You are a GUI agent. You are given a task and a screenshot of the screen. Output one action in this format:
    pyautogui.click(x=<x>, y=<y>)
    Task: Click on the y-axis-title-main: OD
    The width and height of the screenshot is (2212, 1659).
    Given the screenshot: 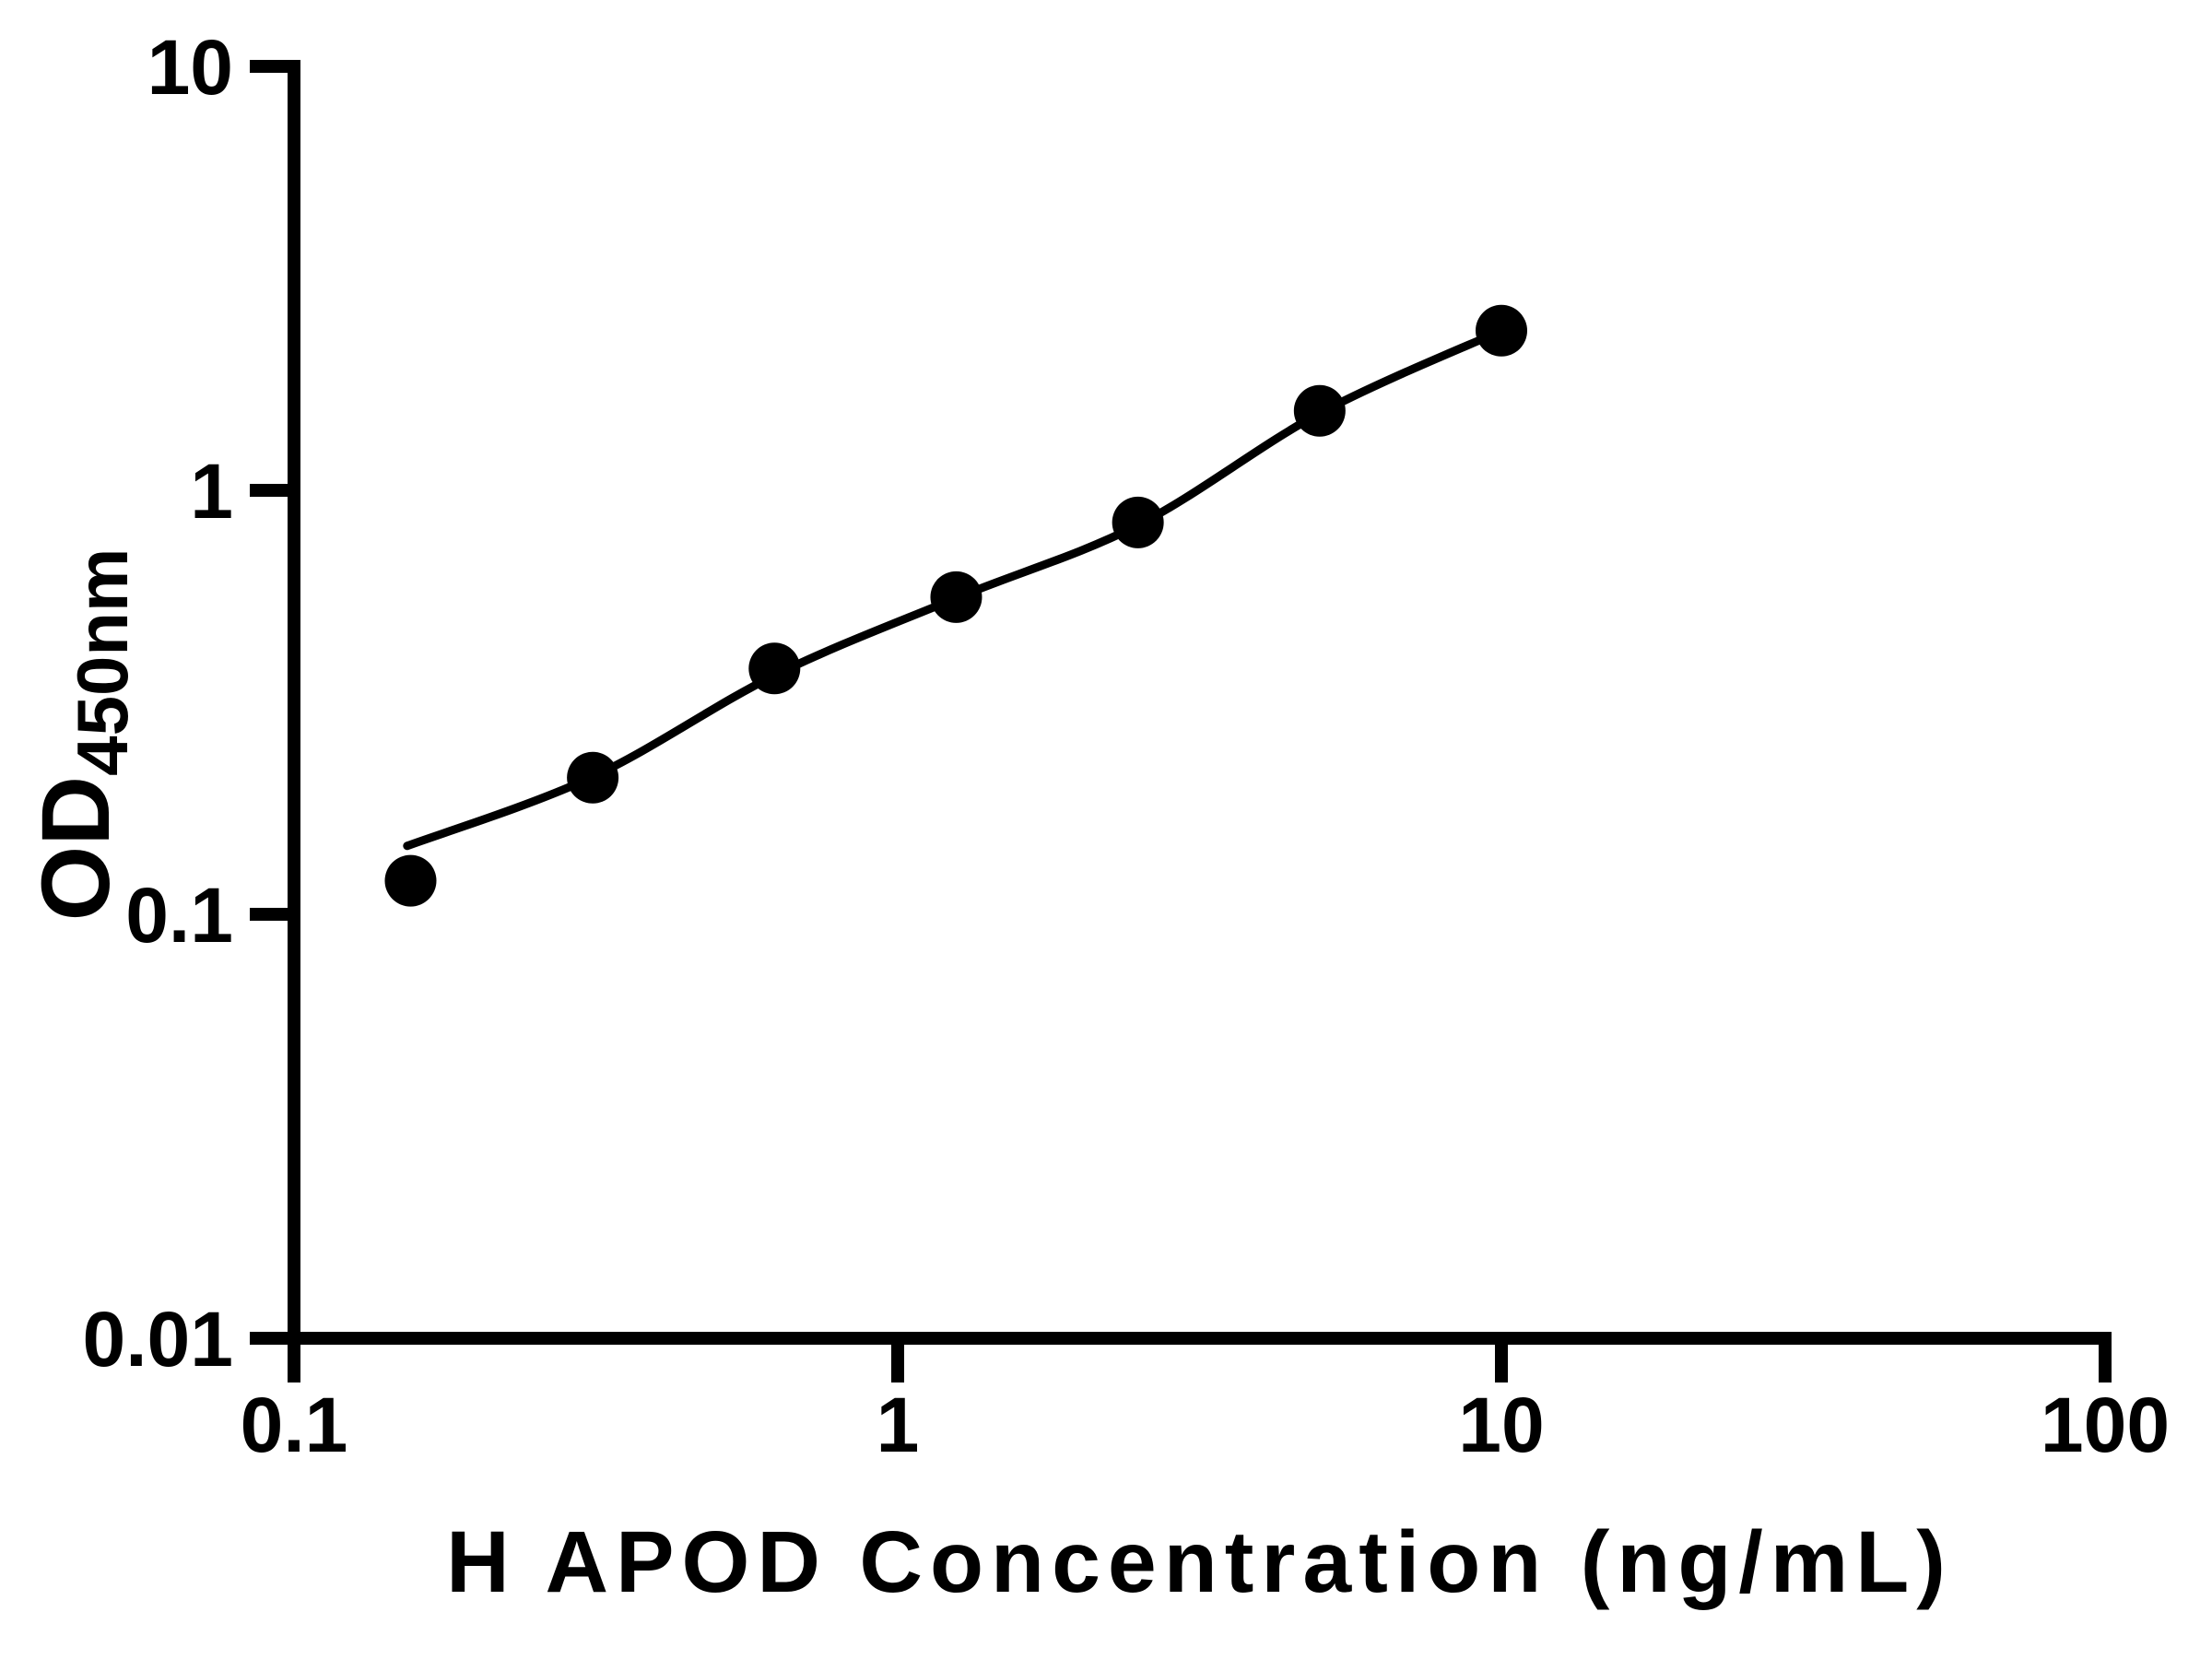 What is the action you would take?
    pyautogui.click(x=76, y=849)
    